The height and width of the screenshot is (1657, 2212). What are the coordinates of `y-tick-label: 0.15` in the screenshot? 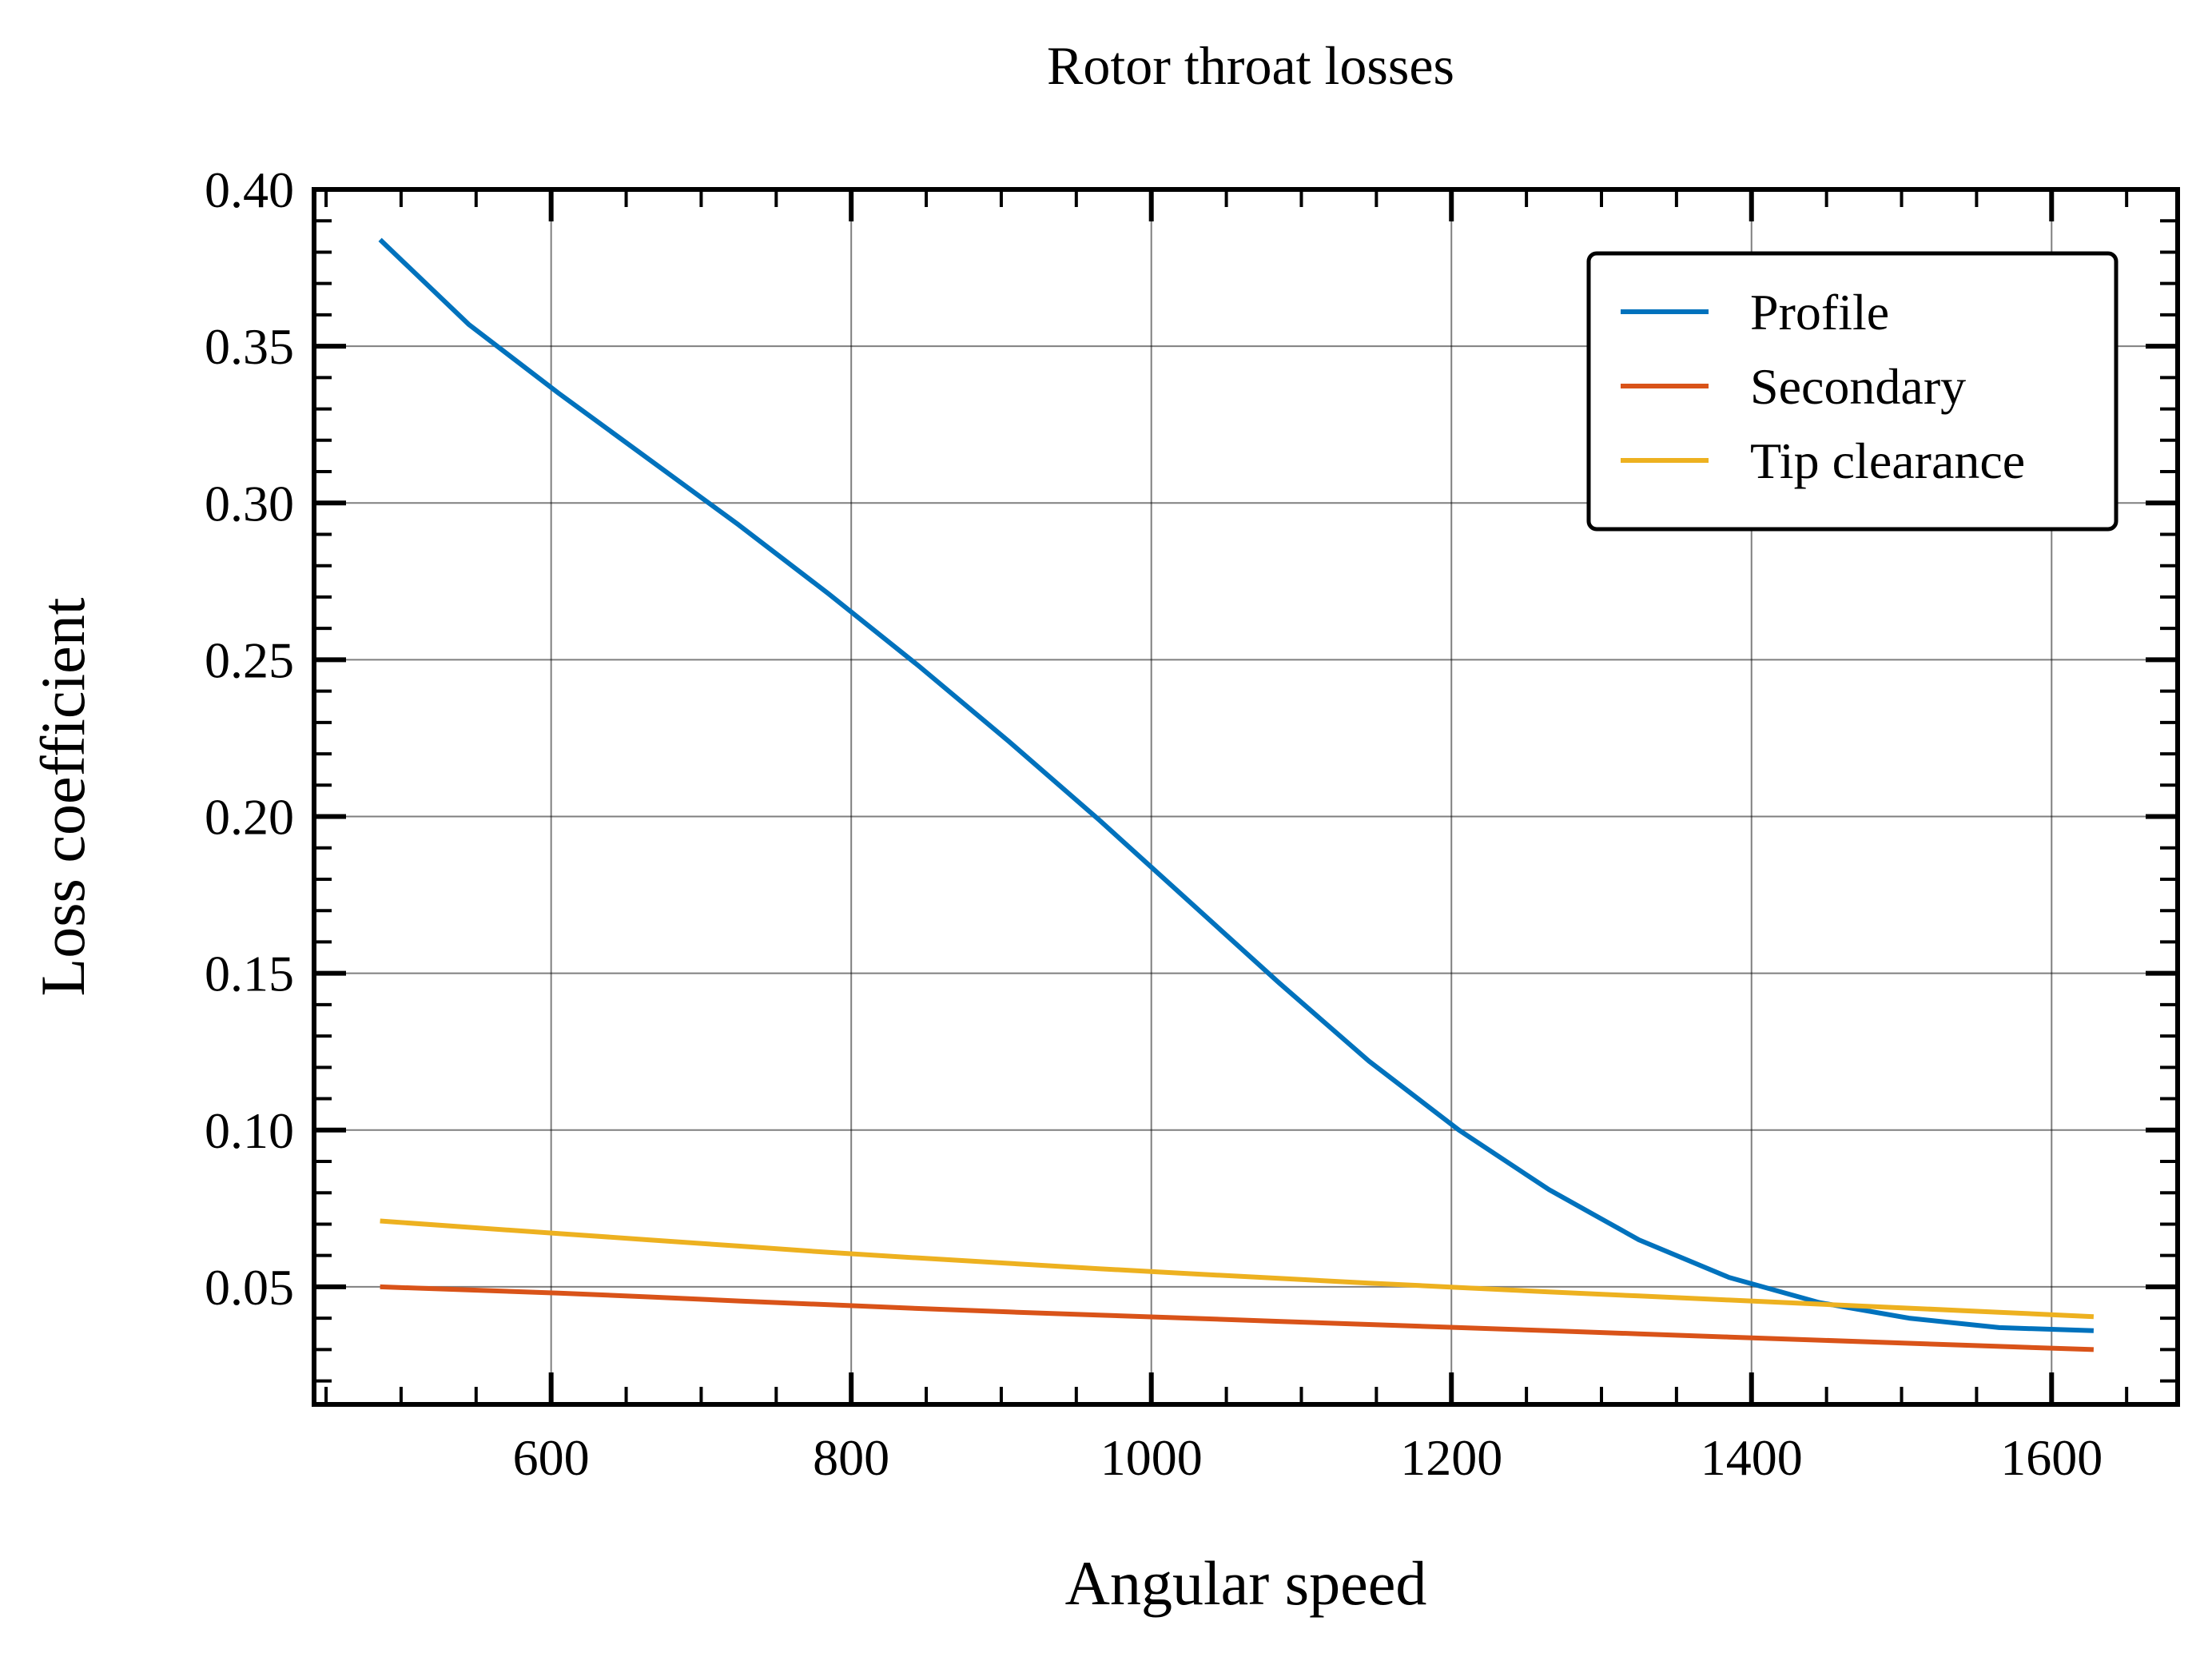 It's located at (249, 974).